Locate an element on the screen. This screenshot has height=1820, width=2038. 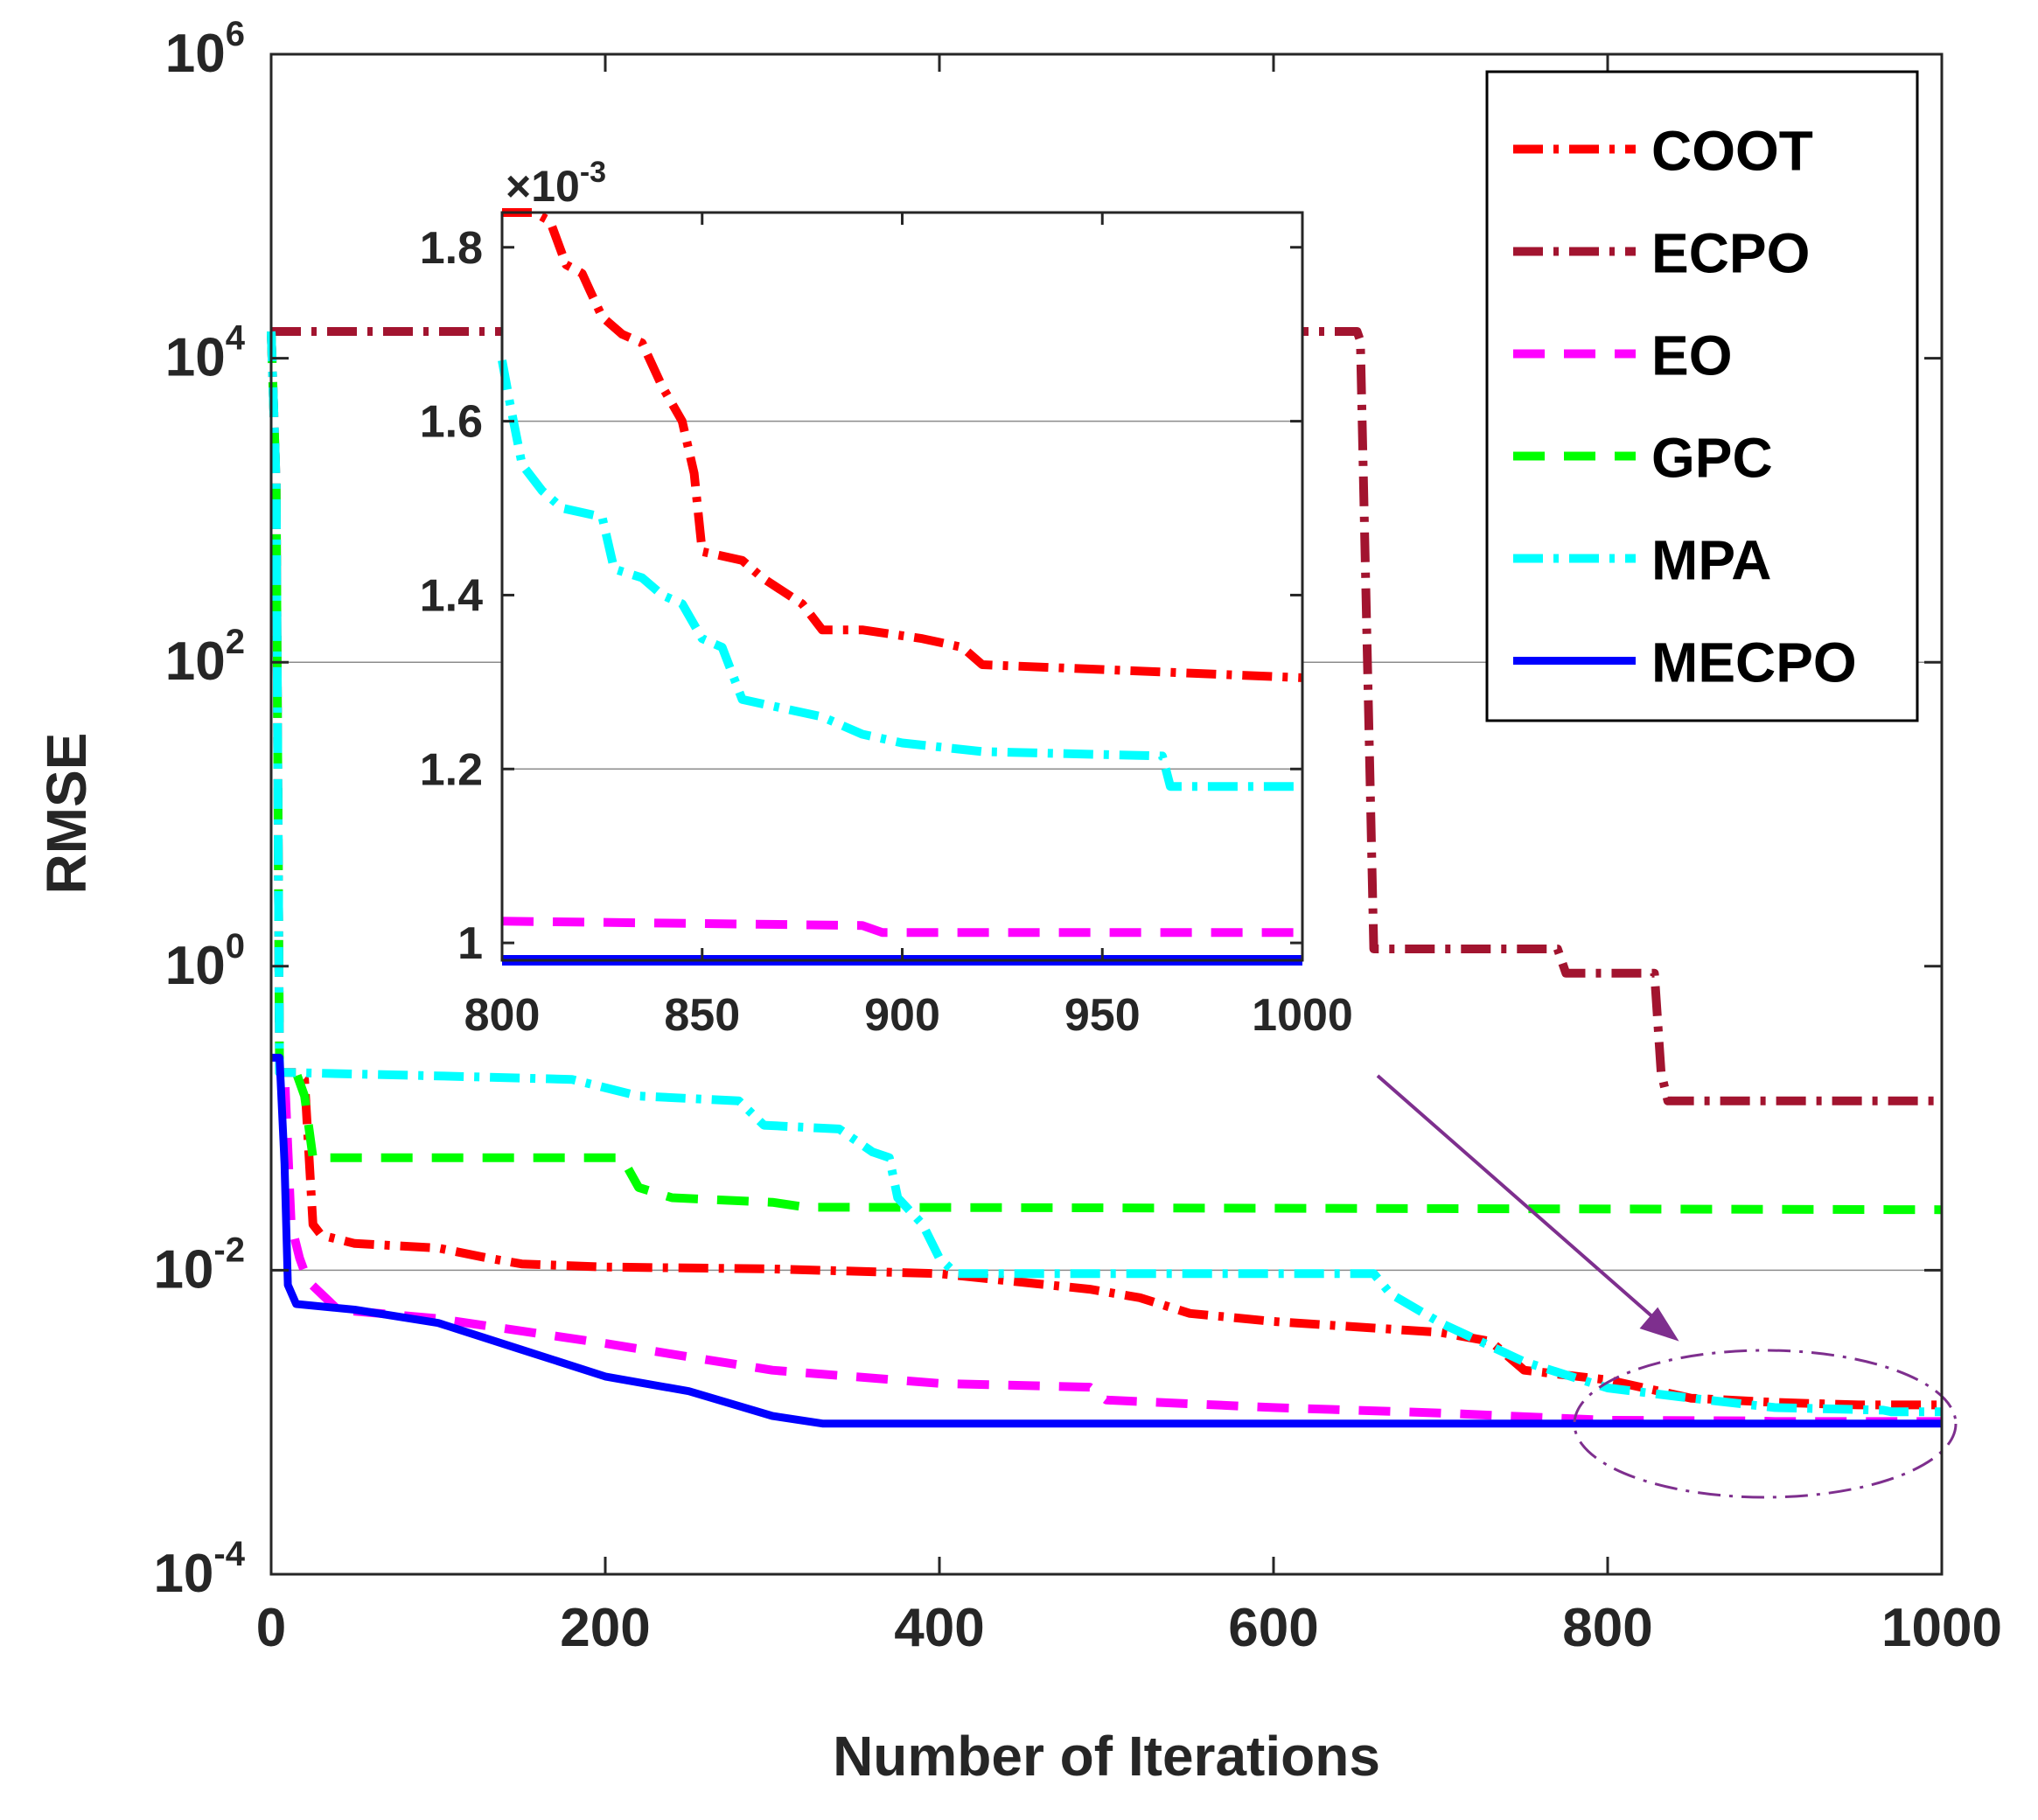
y-axis-title: RMSE is located at coordinates (66, 814).